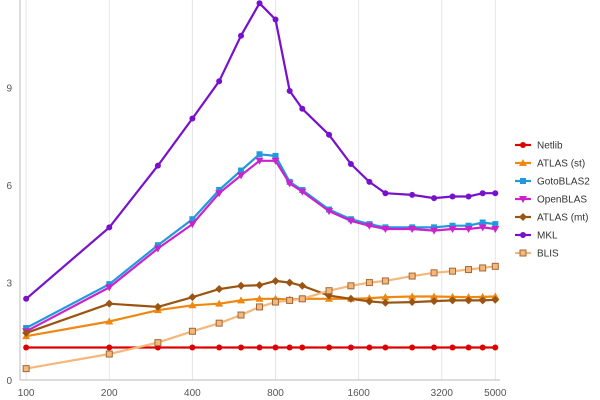  What do you see at coordinates (359, 393) in the screenshot?
I see `x-tick-label: 1600` at bounding box center [359, 393].